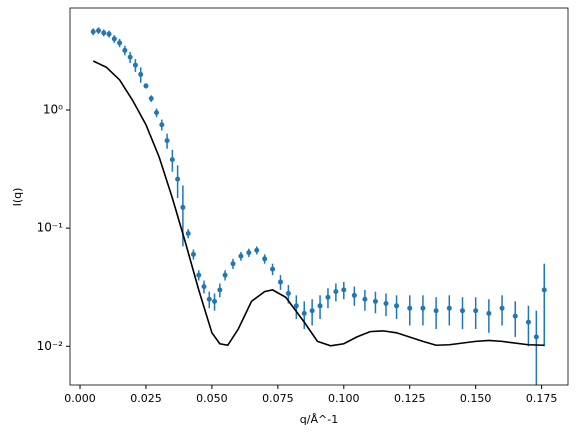 This screenshot has width=578, height=438. I want to click on x-axis-label: q/Å^-1, so click(319, 419).